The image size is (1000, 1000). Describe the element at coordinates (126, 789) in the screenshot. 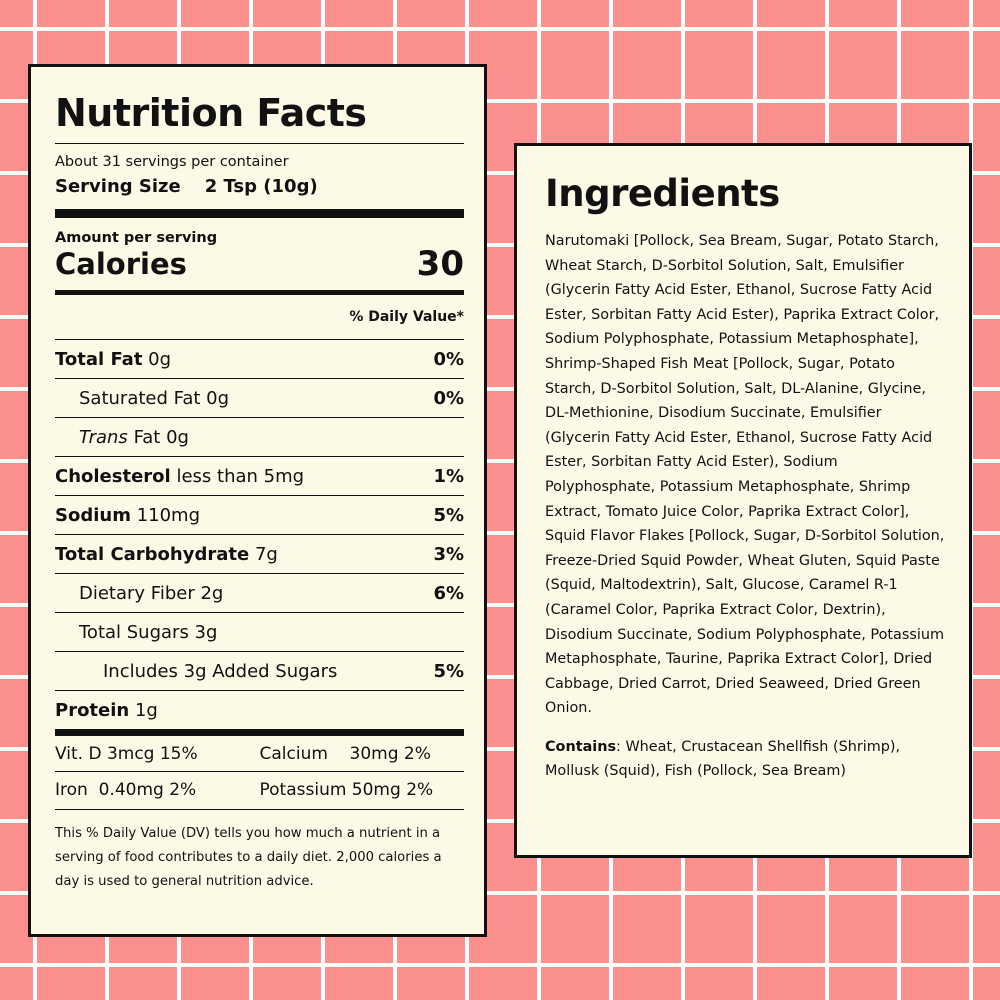

I see `vitamin: Iron 0.40mg 2%` at that location.